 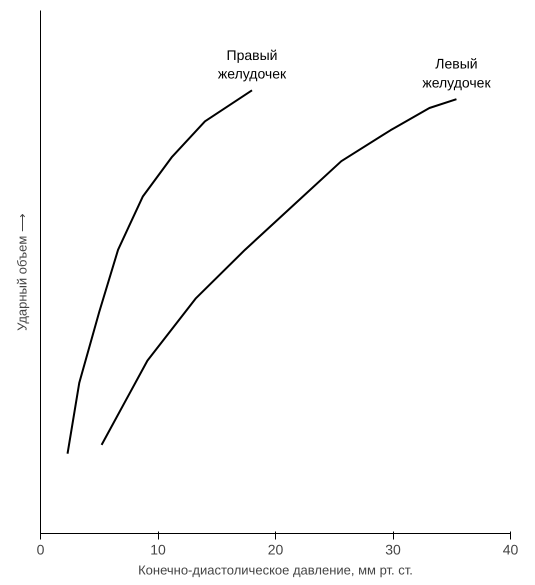 I want to click on x-axis-title: Конечно-диастолическое давление, мм рт. ст., so click(x=275, y=570).